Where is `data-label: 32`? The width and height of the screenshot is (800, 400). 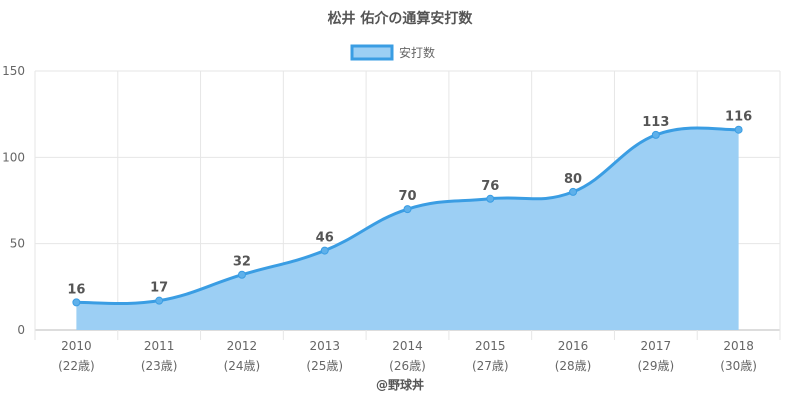
data-label: 32 is located at coordinates (242, 262).